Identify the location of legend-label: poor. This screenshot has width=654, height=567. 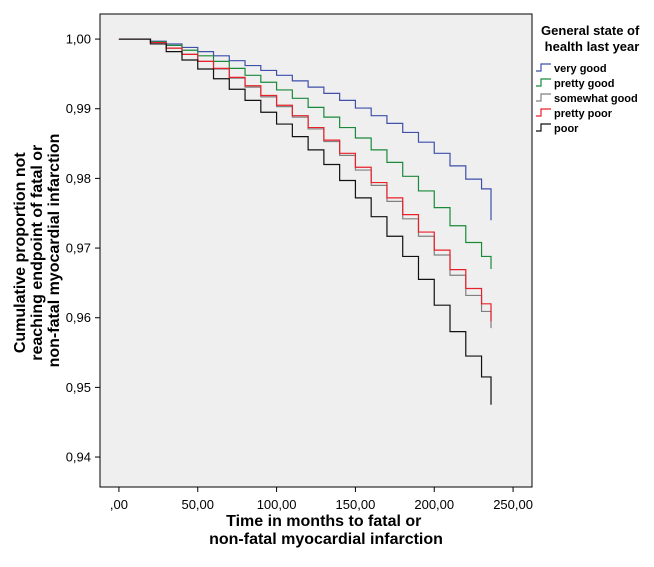
(566, 129).